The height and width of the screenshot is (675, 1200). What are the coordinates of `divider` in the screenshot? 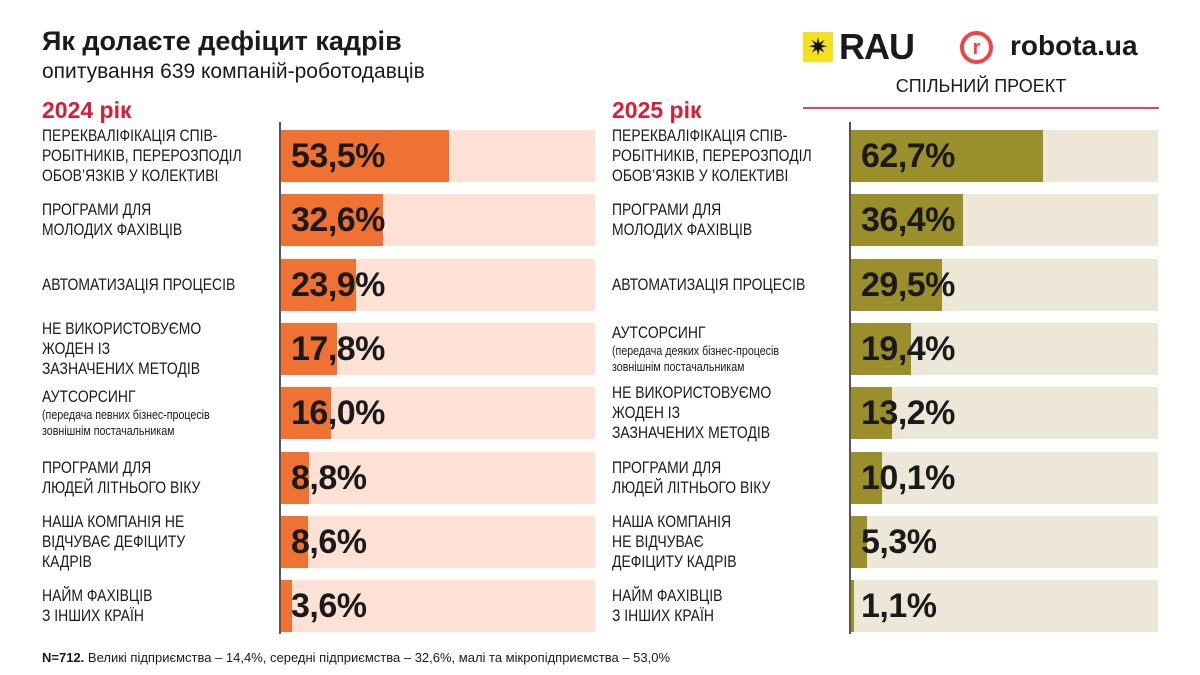 It's located at (981, 108).